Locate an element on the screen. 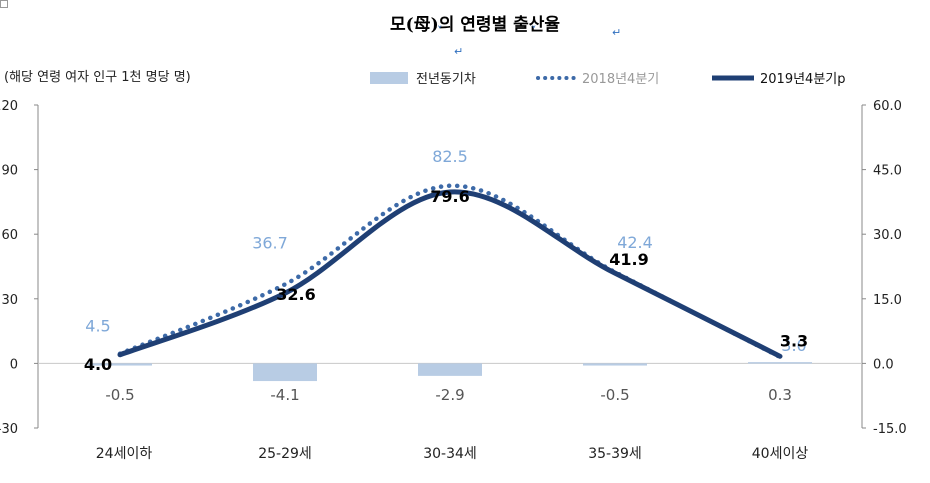 This screenshot has width=930, height=483. category-label: 25-29세 is located at coordinates (285, 454).